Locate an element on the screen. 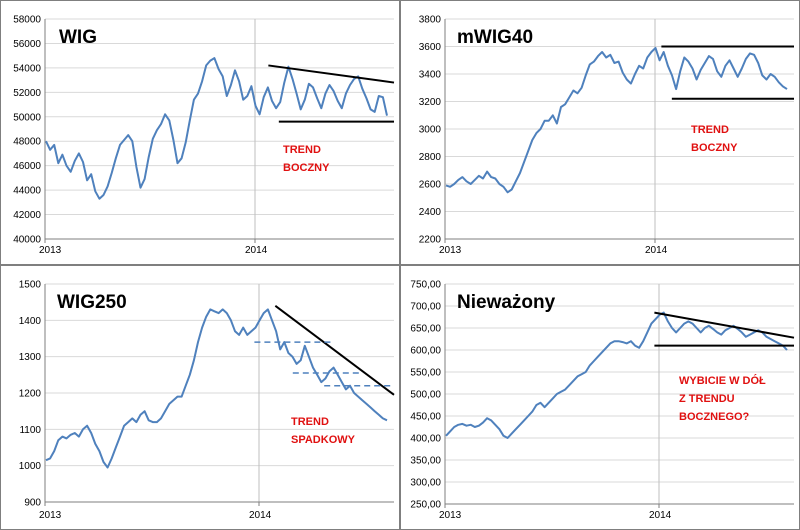 The image size is (800, 530). chart-title: WIG is located at coordinates (78, 37).